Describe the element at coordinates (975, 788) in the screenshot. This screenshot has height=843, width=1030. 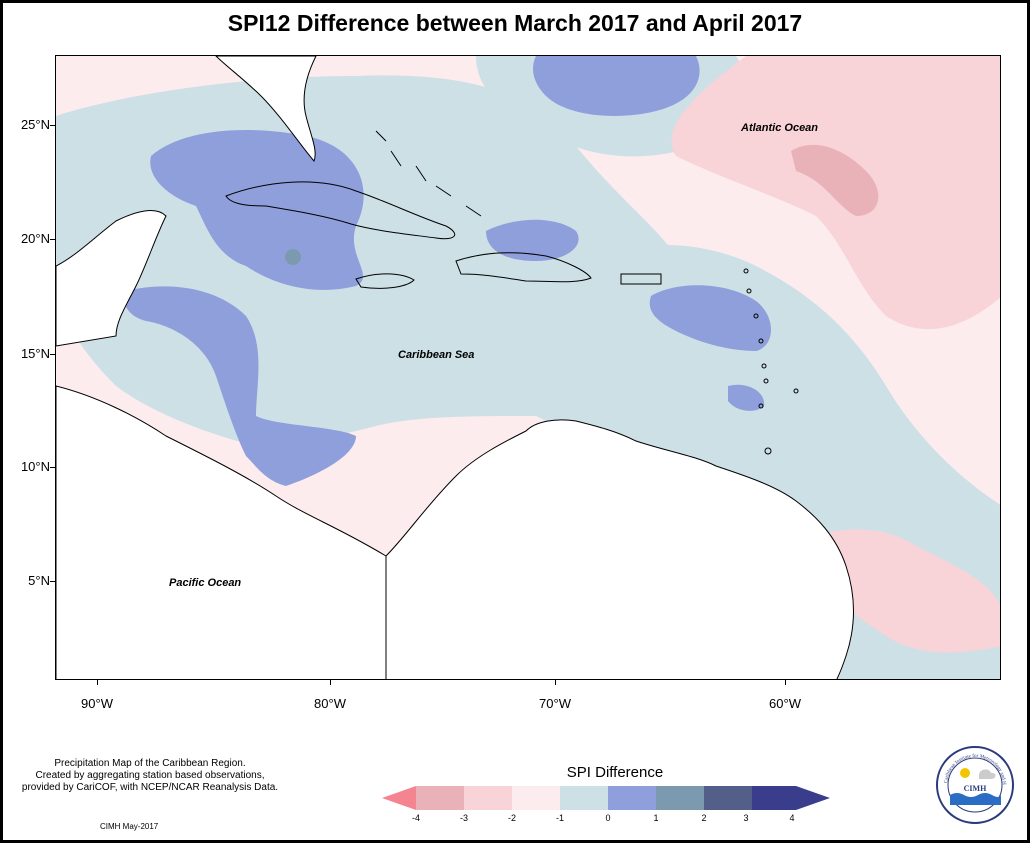
I see `logo-text: CIMH` at that location.